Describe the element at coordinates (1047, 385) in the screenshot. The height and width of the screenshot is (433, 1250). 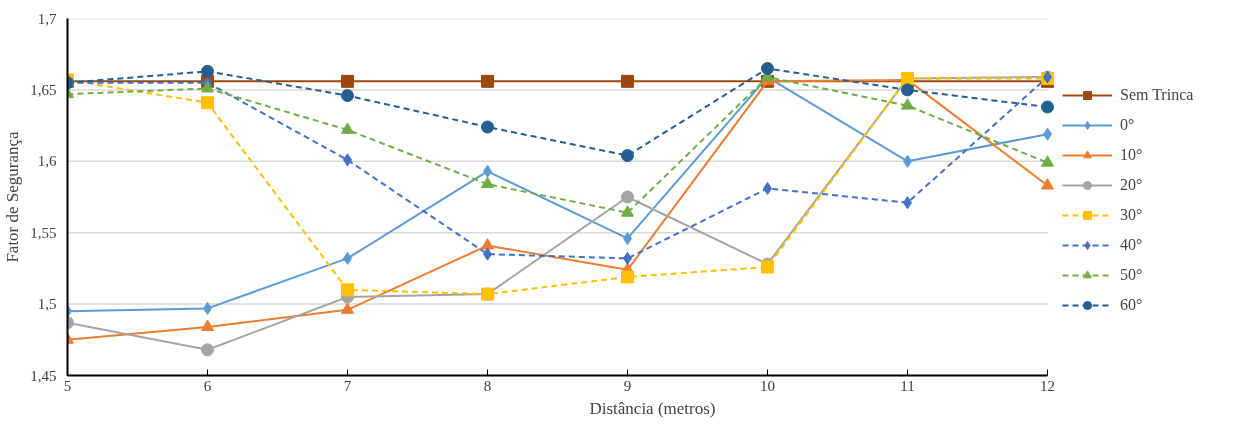
I see `x-tick-label: 12` at that location.